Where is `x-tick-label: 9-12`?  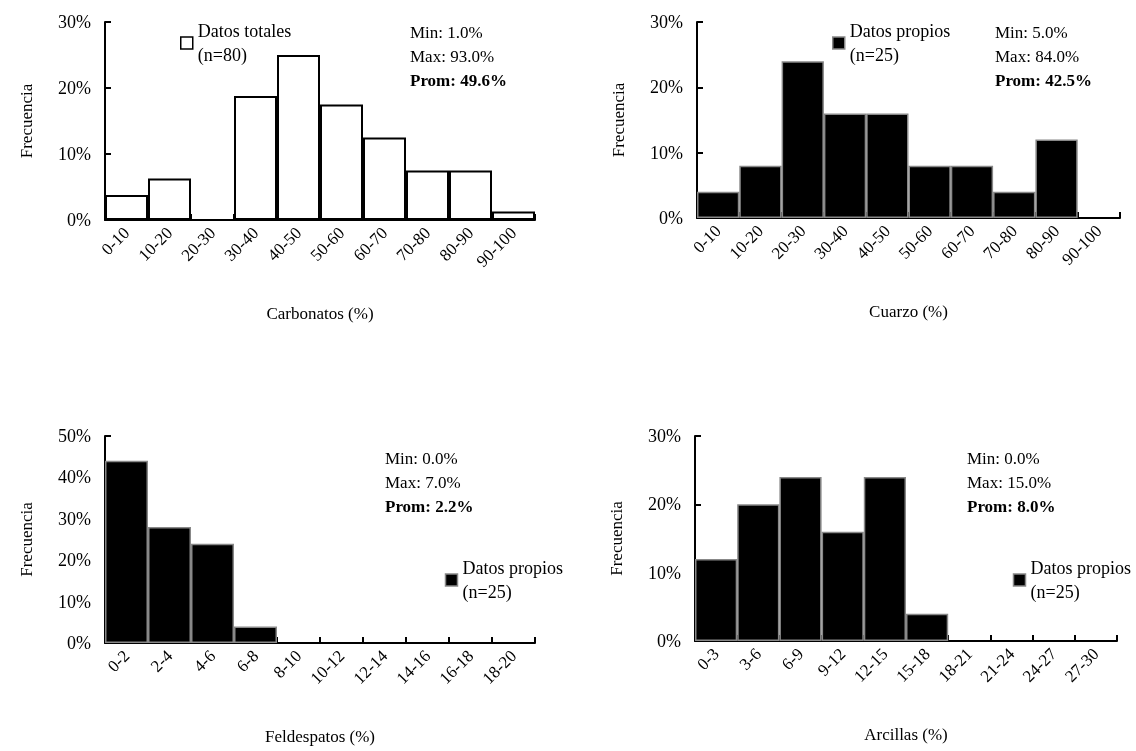 x-tick-label: 9-12 is located at coordinates (831, 662).